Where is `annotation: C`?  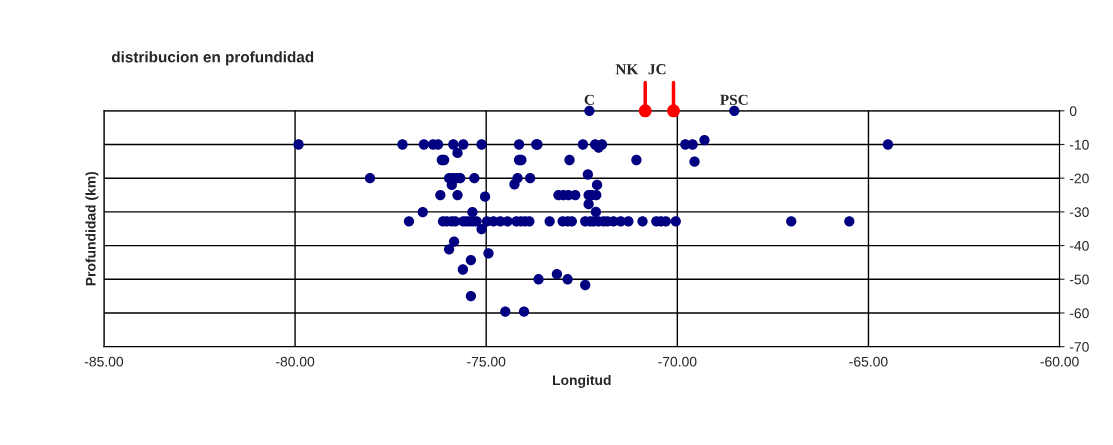
annotation: C is located at coordinates (589, 99).